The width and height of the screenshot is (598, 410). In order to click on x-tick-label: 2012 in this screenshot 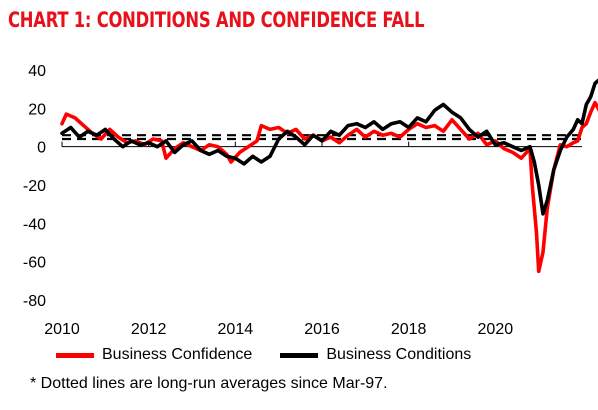, I will do `click(149, 329)`.